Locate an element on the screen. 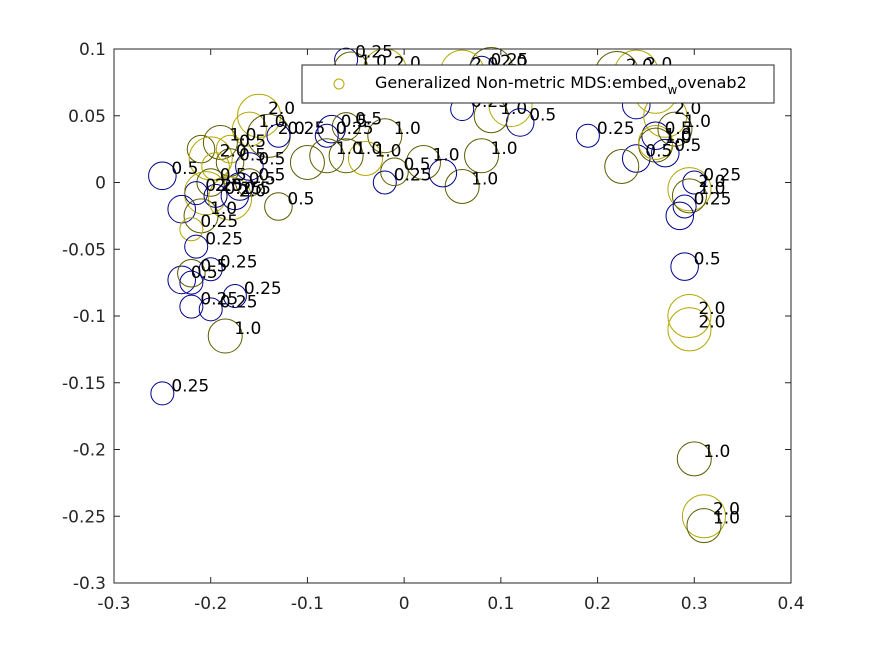 This screenshot has height=656, width=875. legend-box is located at coordinates (538, 84).